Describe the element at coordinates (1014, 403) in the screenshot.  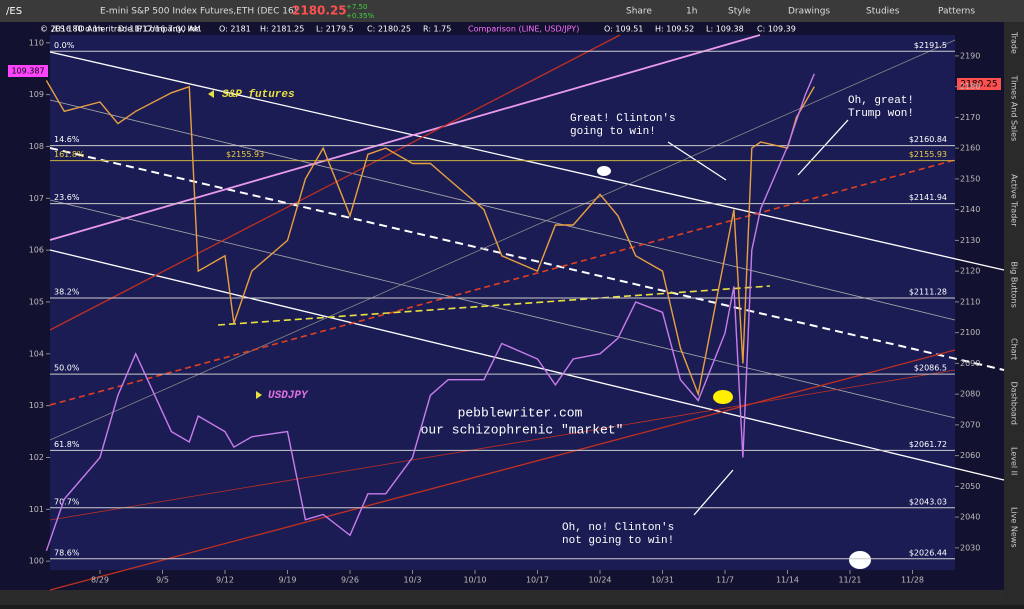
I see `sidebar-tab: Dashboard` at that location.